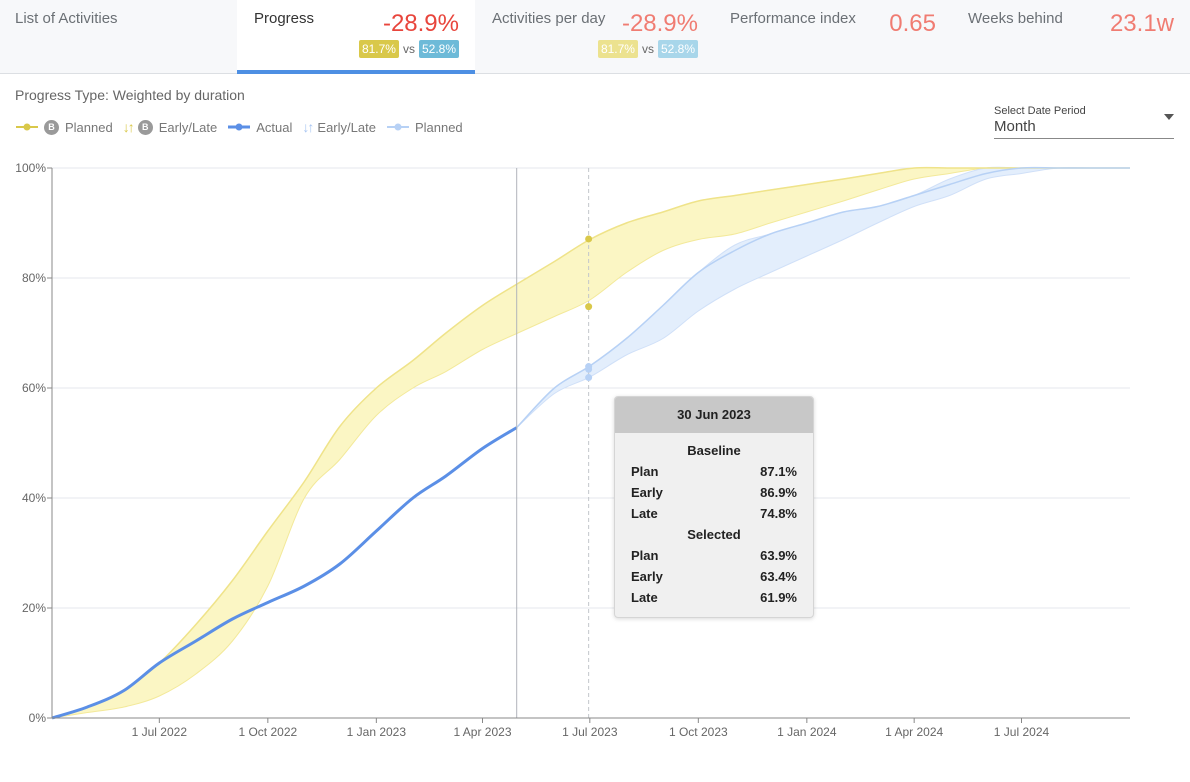 This screenshot has width=1190, height=782. Describe the element at coordinates (778, 492) in the screenshot. I see `tooltip-row-value: 86.9%` at that location.